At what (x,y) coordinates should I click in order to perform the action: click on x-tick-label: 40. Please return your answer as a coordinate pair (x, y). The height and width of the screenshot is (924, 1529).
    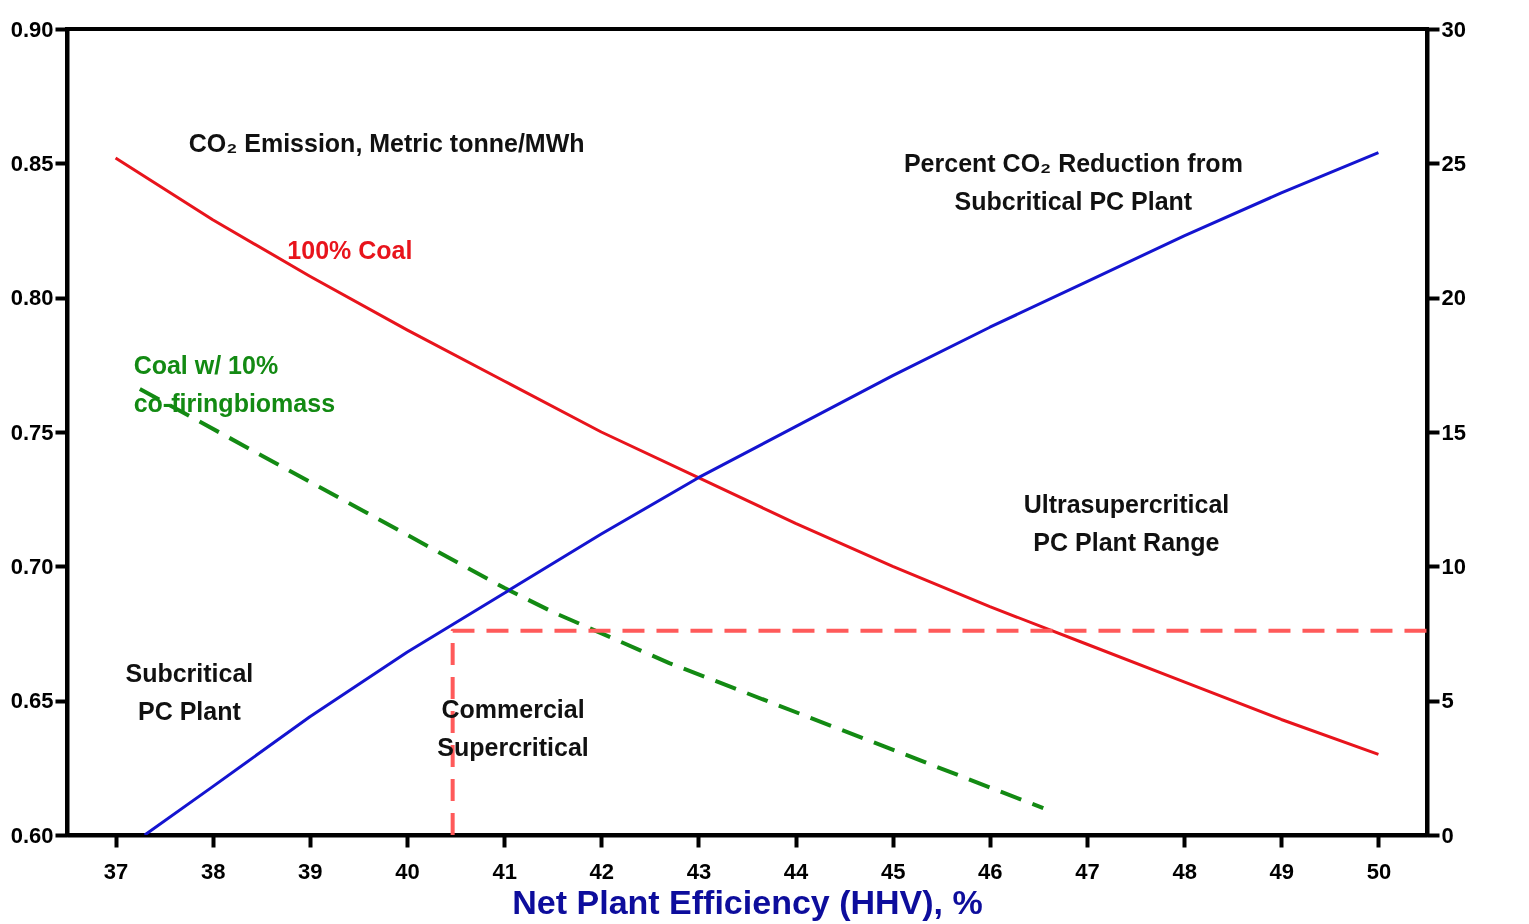
    Looking at the image, I should click on (407, 871).